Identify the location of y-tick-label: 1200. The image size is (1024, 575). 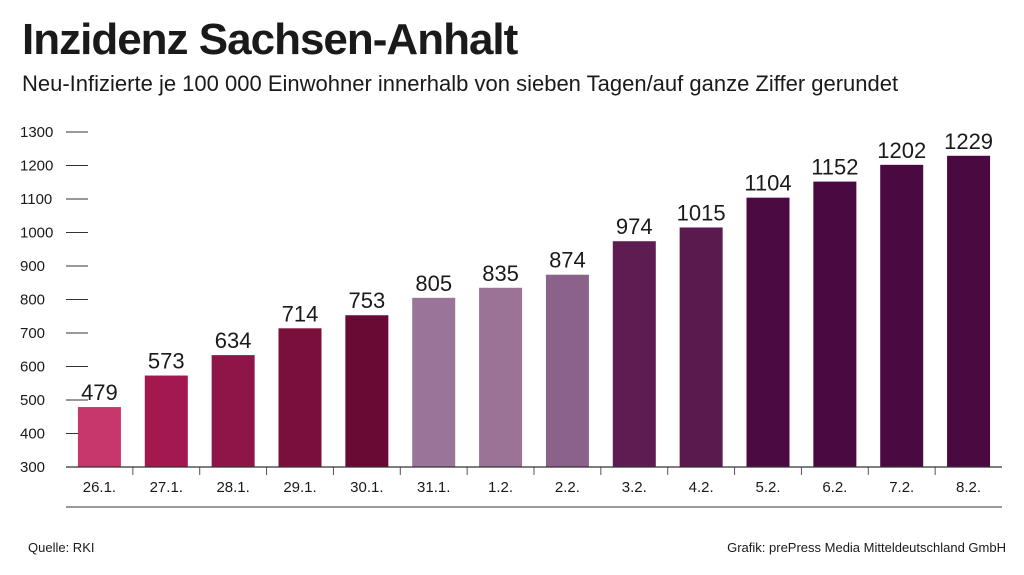
(36, 166).